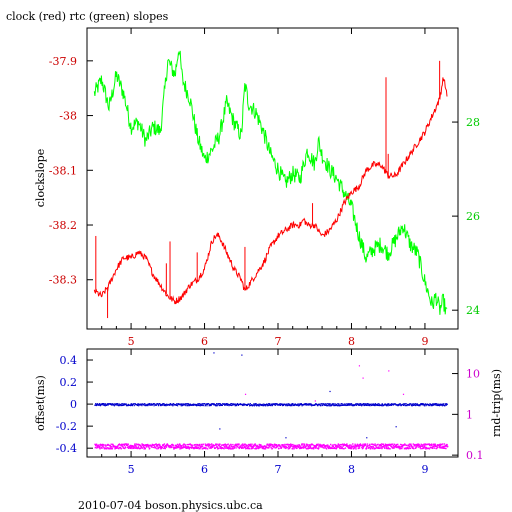 The width and height of the screenshot is (512, 512). I want to click on y2-tick-label: 0.1, so click(475, 455).